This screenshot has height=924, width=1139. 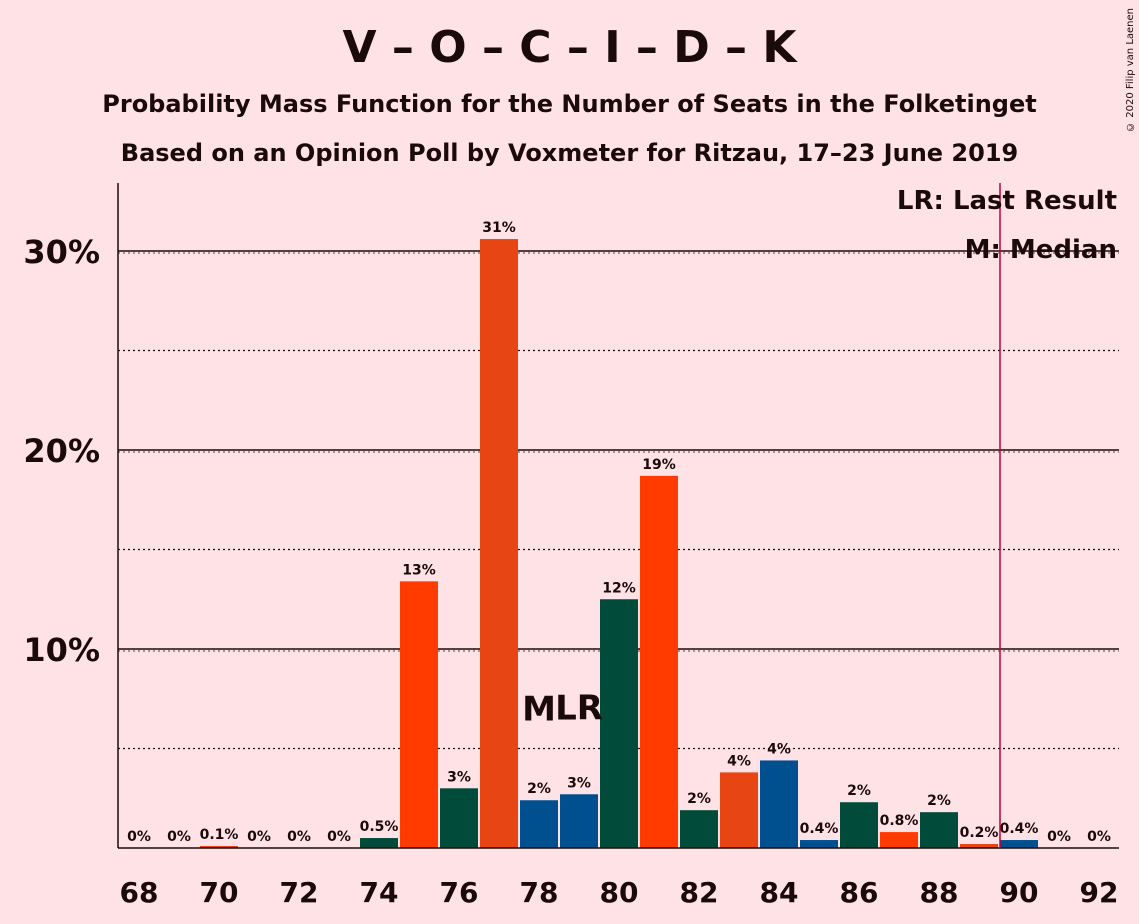 What do you see at coordinates (539, 892) in the screenshot?
I see `x-tick-label: 78` at bounding box center [539, 892].